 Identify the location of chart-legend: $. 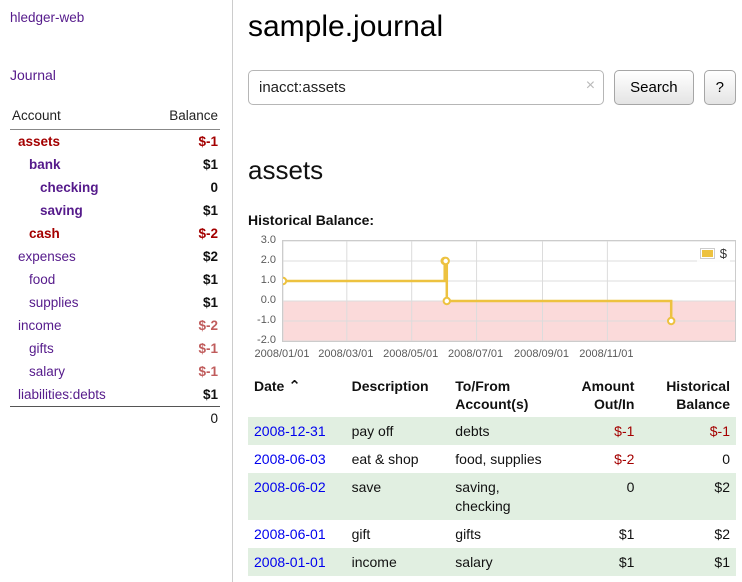
(713, 253).